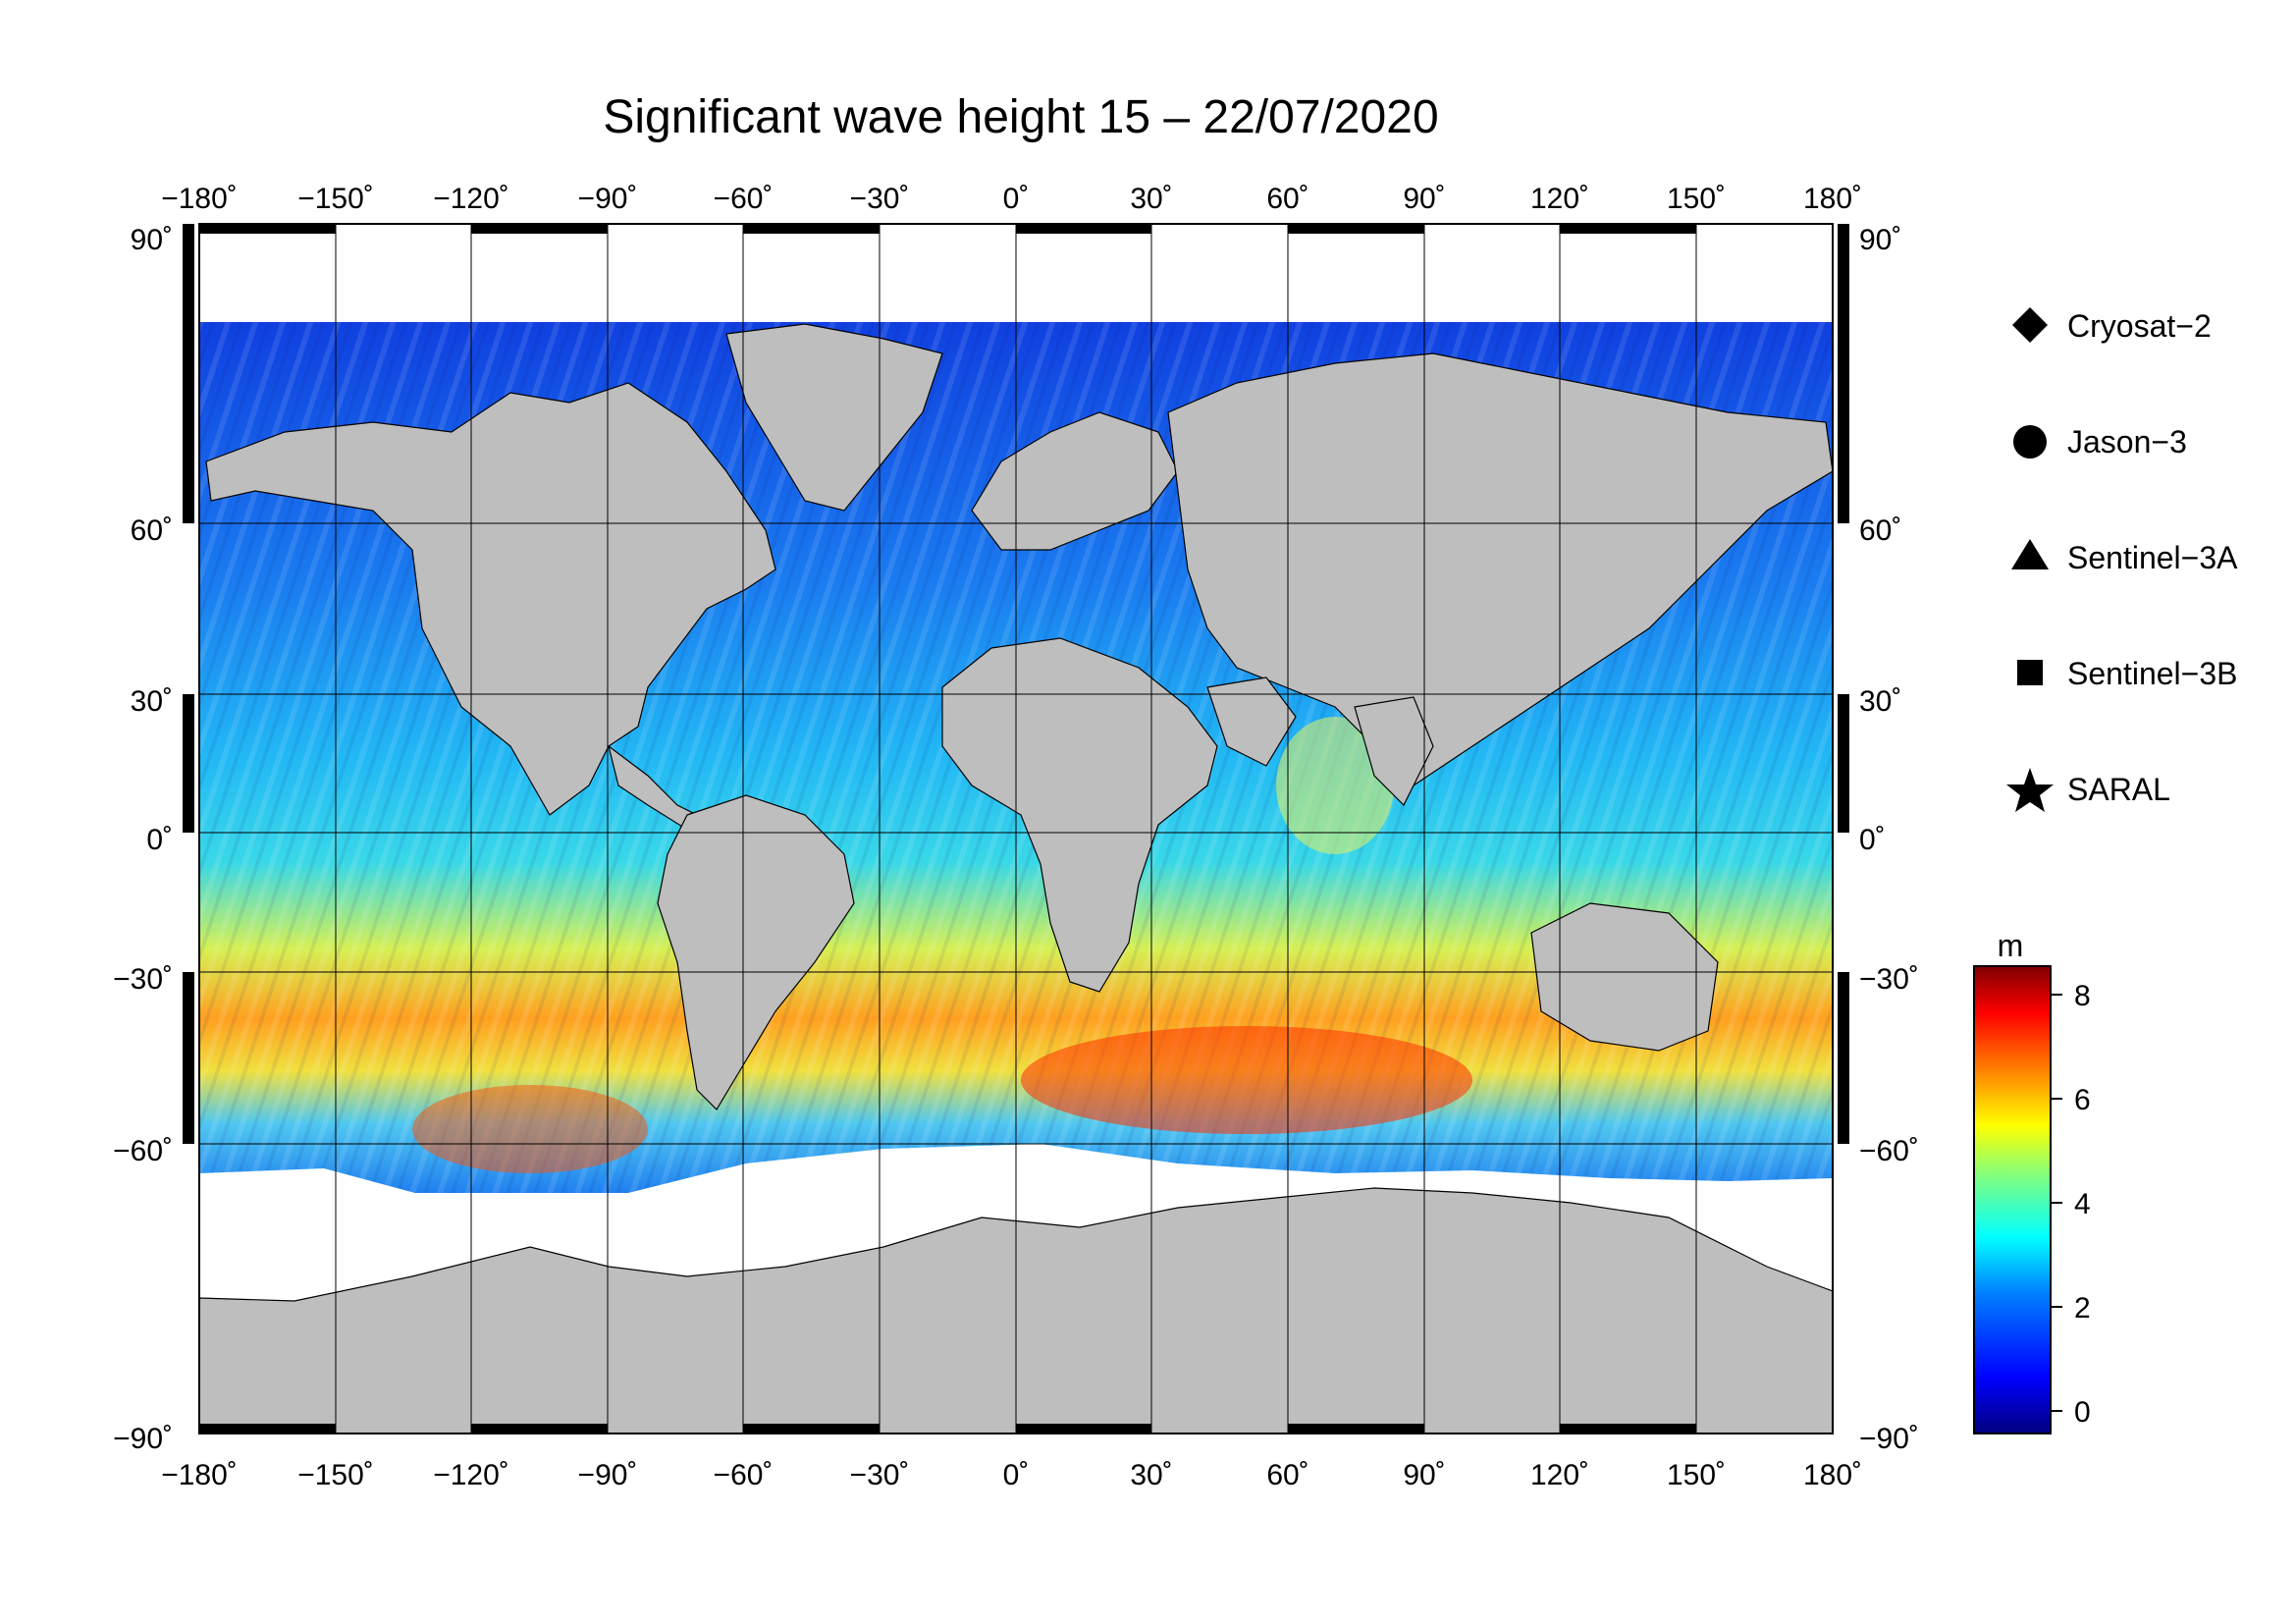  I want to click on triangle-icon, so click(2030, 554).